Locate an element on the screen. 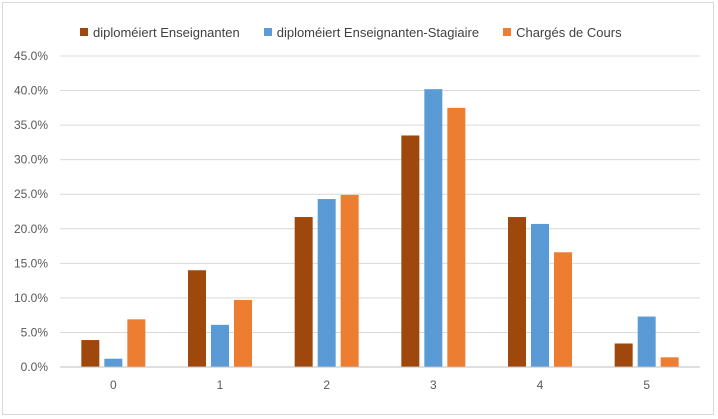  y-tick-label: 0.0% is located at coordinates (35, 367).